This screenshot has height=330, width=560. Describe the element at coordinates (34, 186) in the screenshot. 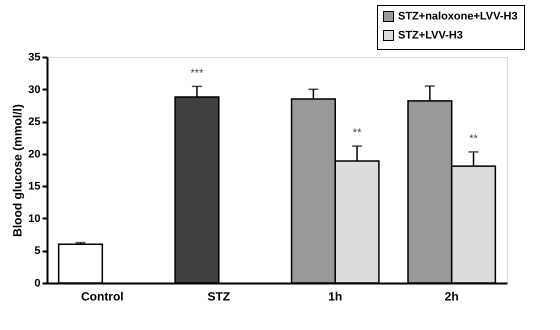

I see `y-tick-label: 15` at that location.